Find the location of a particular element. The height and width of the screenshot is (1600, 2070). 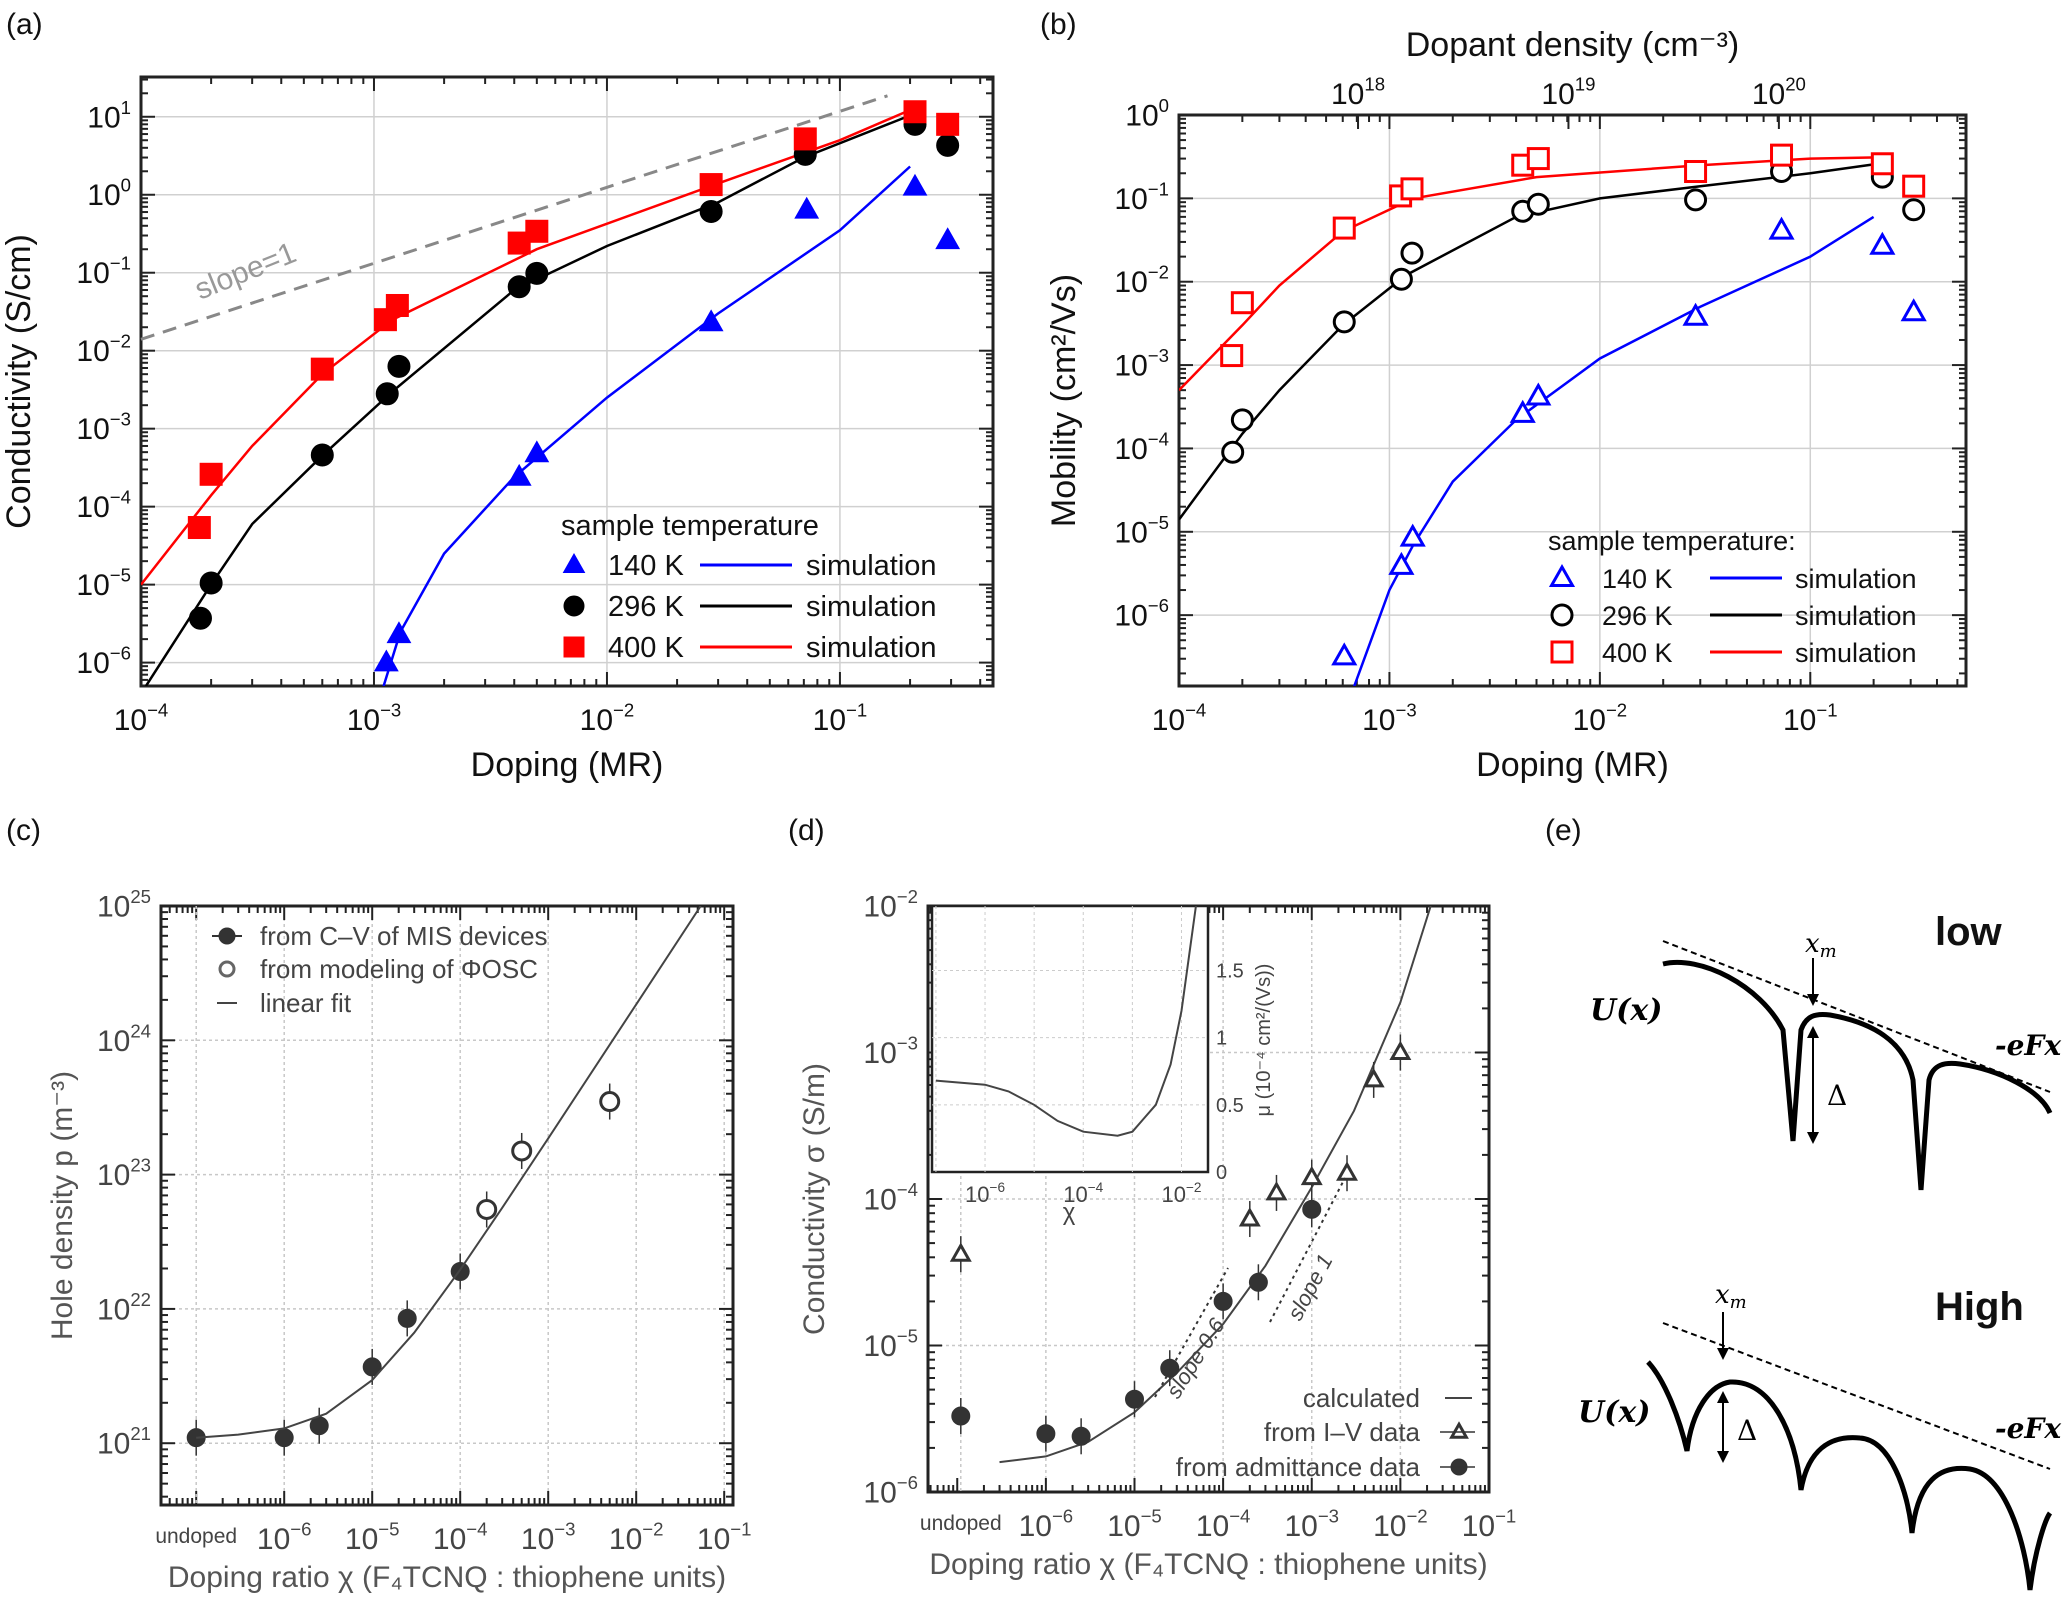

y-tick-label: 10⁻² is located at coordinates (890, 905).